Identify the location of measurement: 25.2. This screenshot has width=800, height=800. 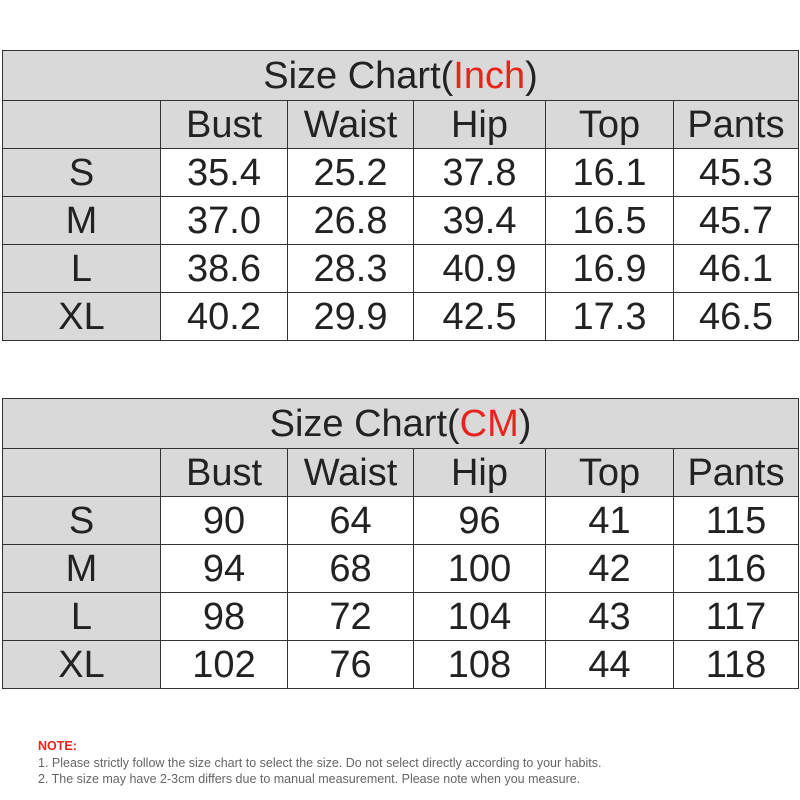
(350, 172).